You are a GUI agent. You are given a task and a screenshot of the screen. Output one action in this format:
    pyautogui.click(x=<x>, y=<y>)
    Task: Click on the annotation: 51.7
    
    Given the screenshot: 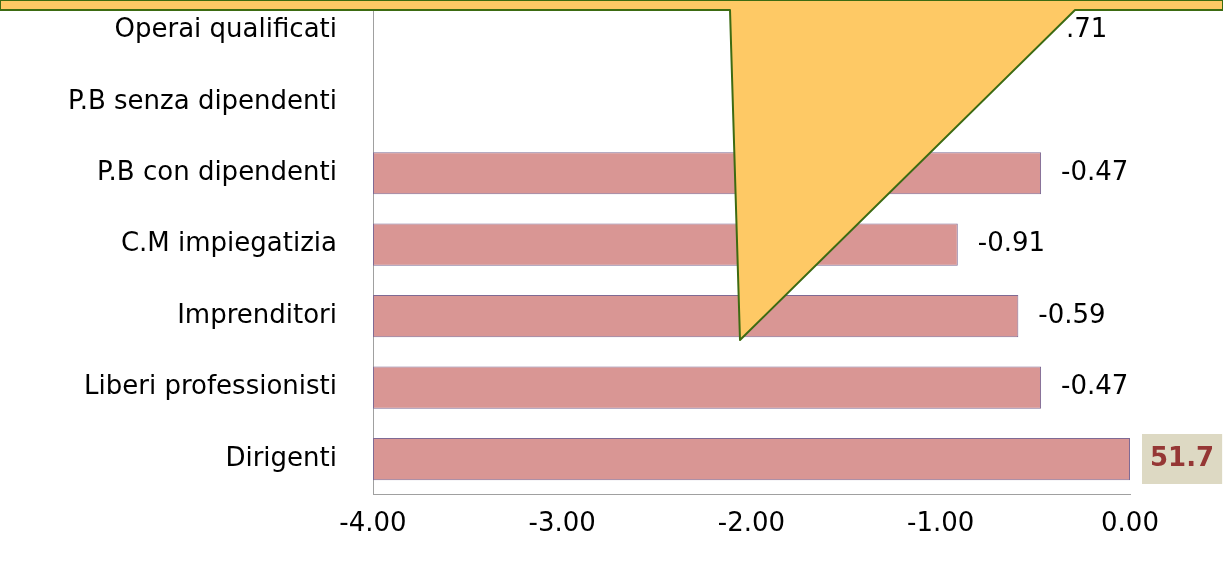 What is the action you would take?
    pyautogui.click(x=1182, y=456)
    